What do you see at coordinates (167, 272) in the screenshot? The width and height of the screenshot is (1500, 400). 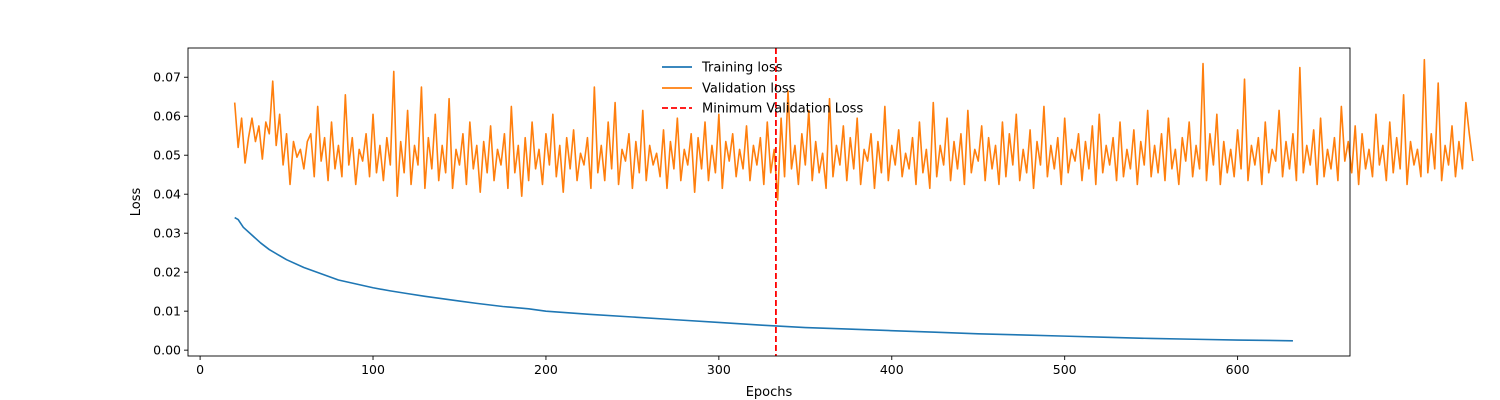 I see `y-tick-label: 0.02` at bounding box center [167, 272].